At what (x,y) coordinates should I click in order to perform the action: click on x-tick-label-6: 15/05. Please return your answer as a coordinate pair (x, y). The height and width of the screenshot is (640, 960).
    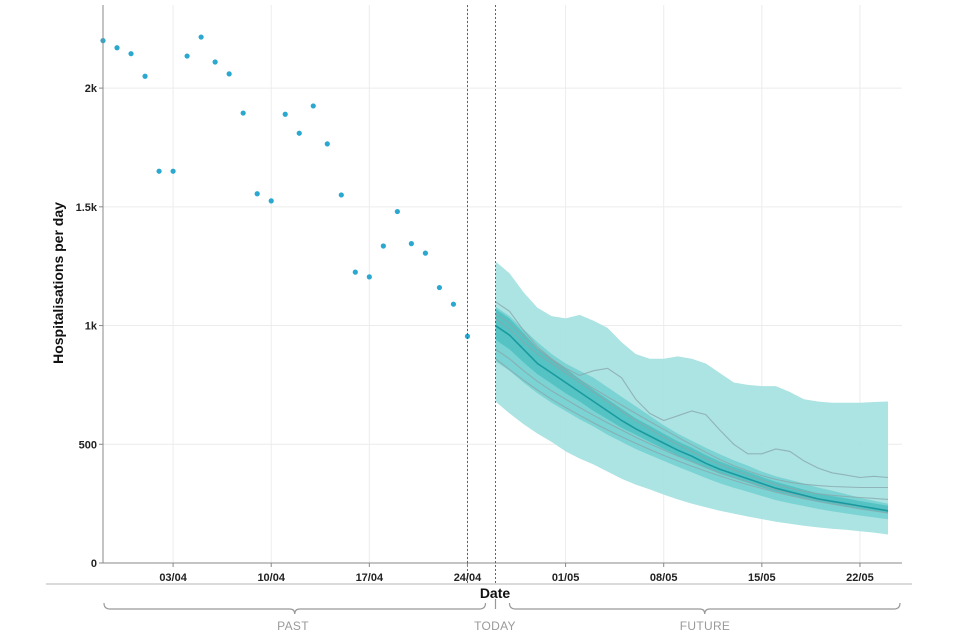
    Looking at the image, I should click on (762, 578).